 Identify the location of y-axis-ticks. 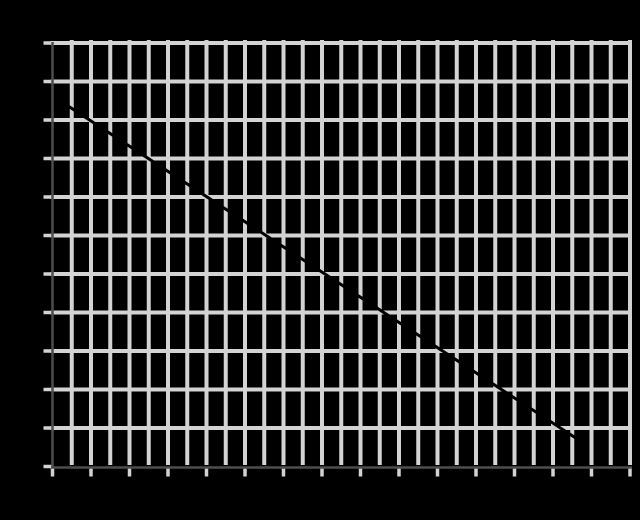
(48, 255).